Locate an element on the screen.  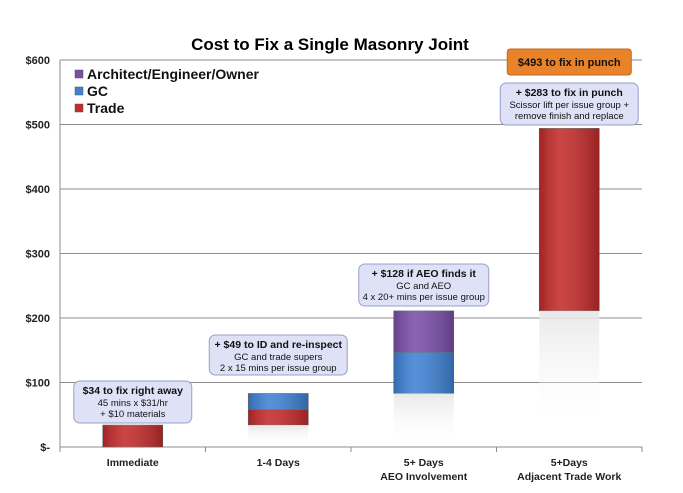
x-category-label-line2: AEO Involvement is located at coordinates (423, 477).